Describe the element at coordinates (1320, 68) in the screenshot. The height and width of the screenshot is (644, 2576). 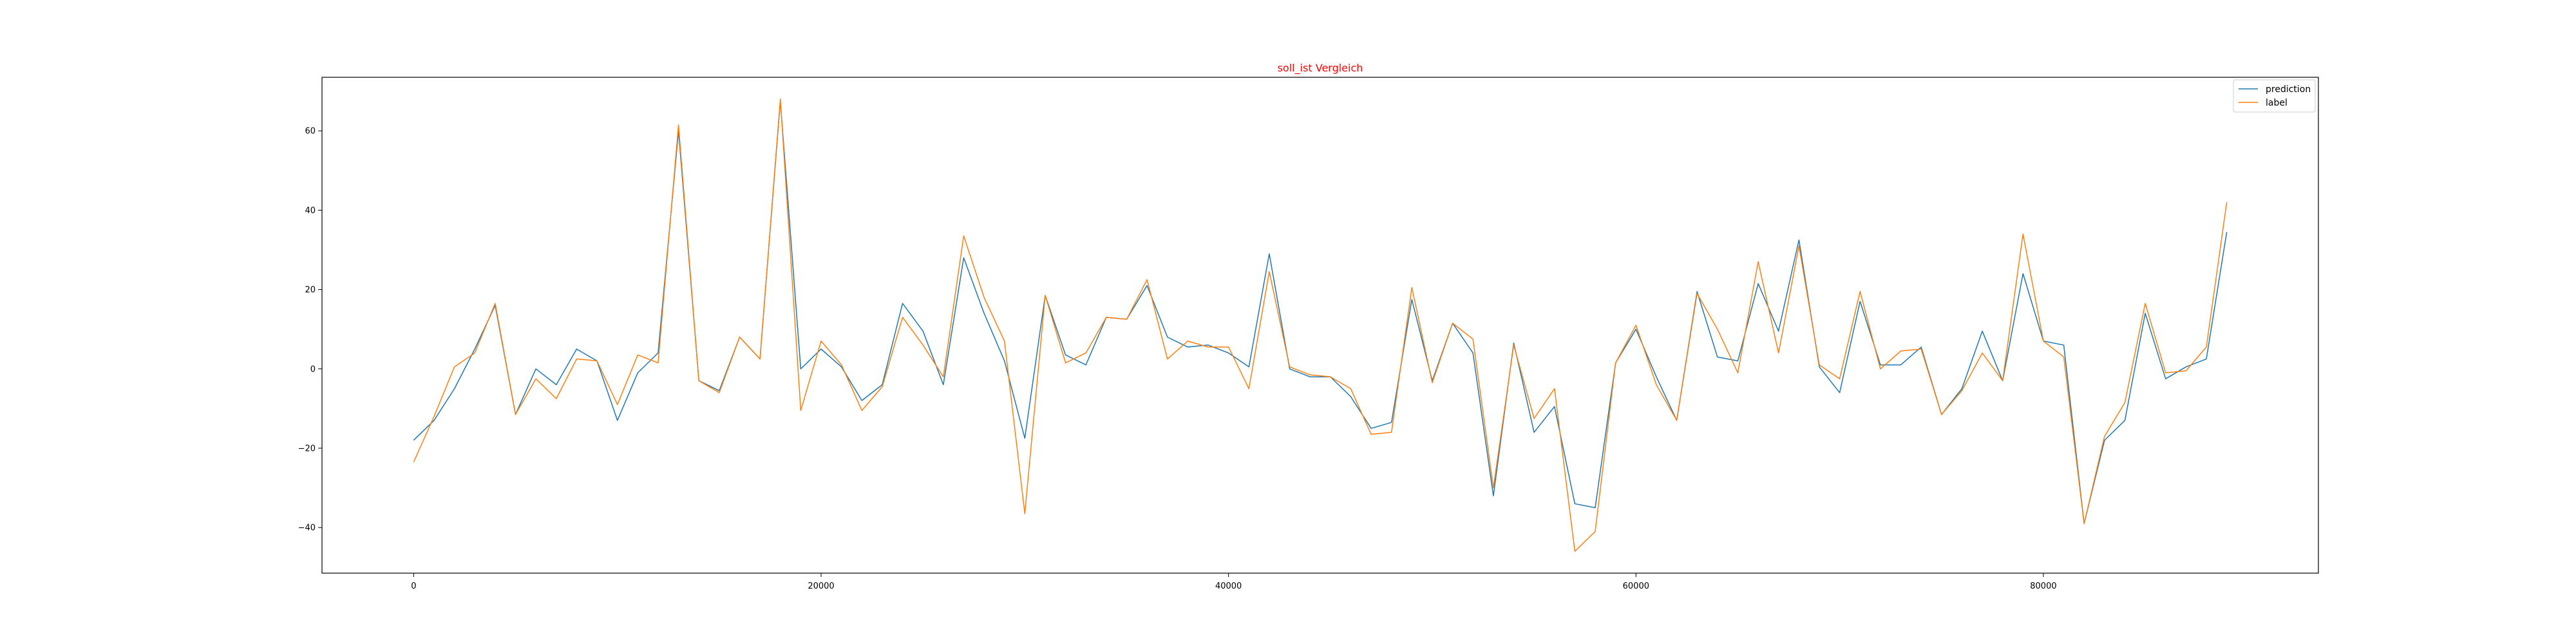
I see `chart-title: soll_ist Vergleich` at that location.